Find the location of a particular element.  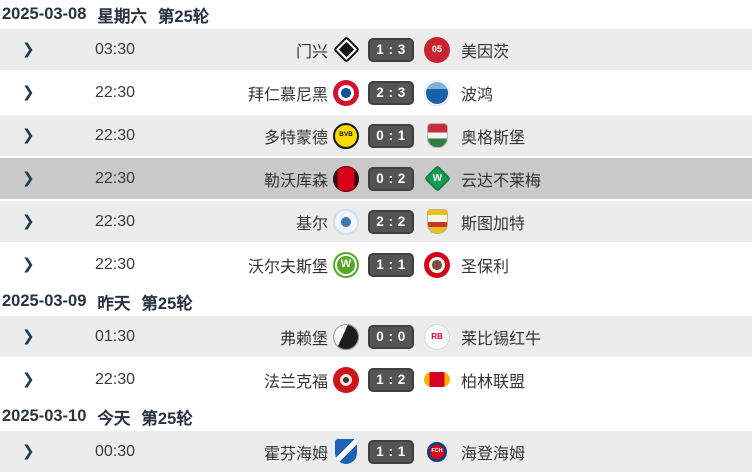

match-row: ❯ 22:30 多特蒙德 BVB 0 : 1 奥格斯堡 is located at coordinates (376, 136).